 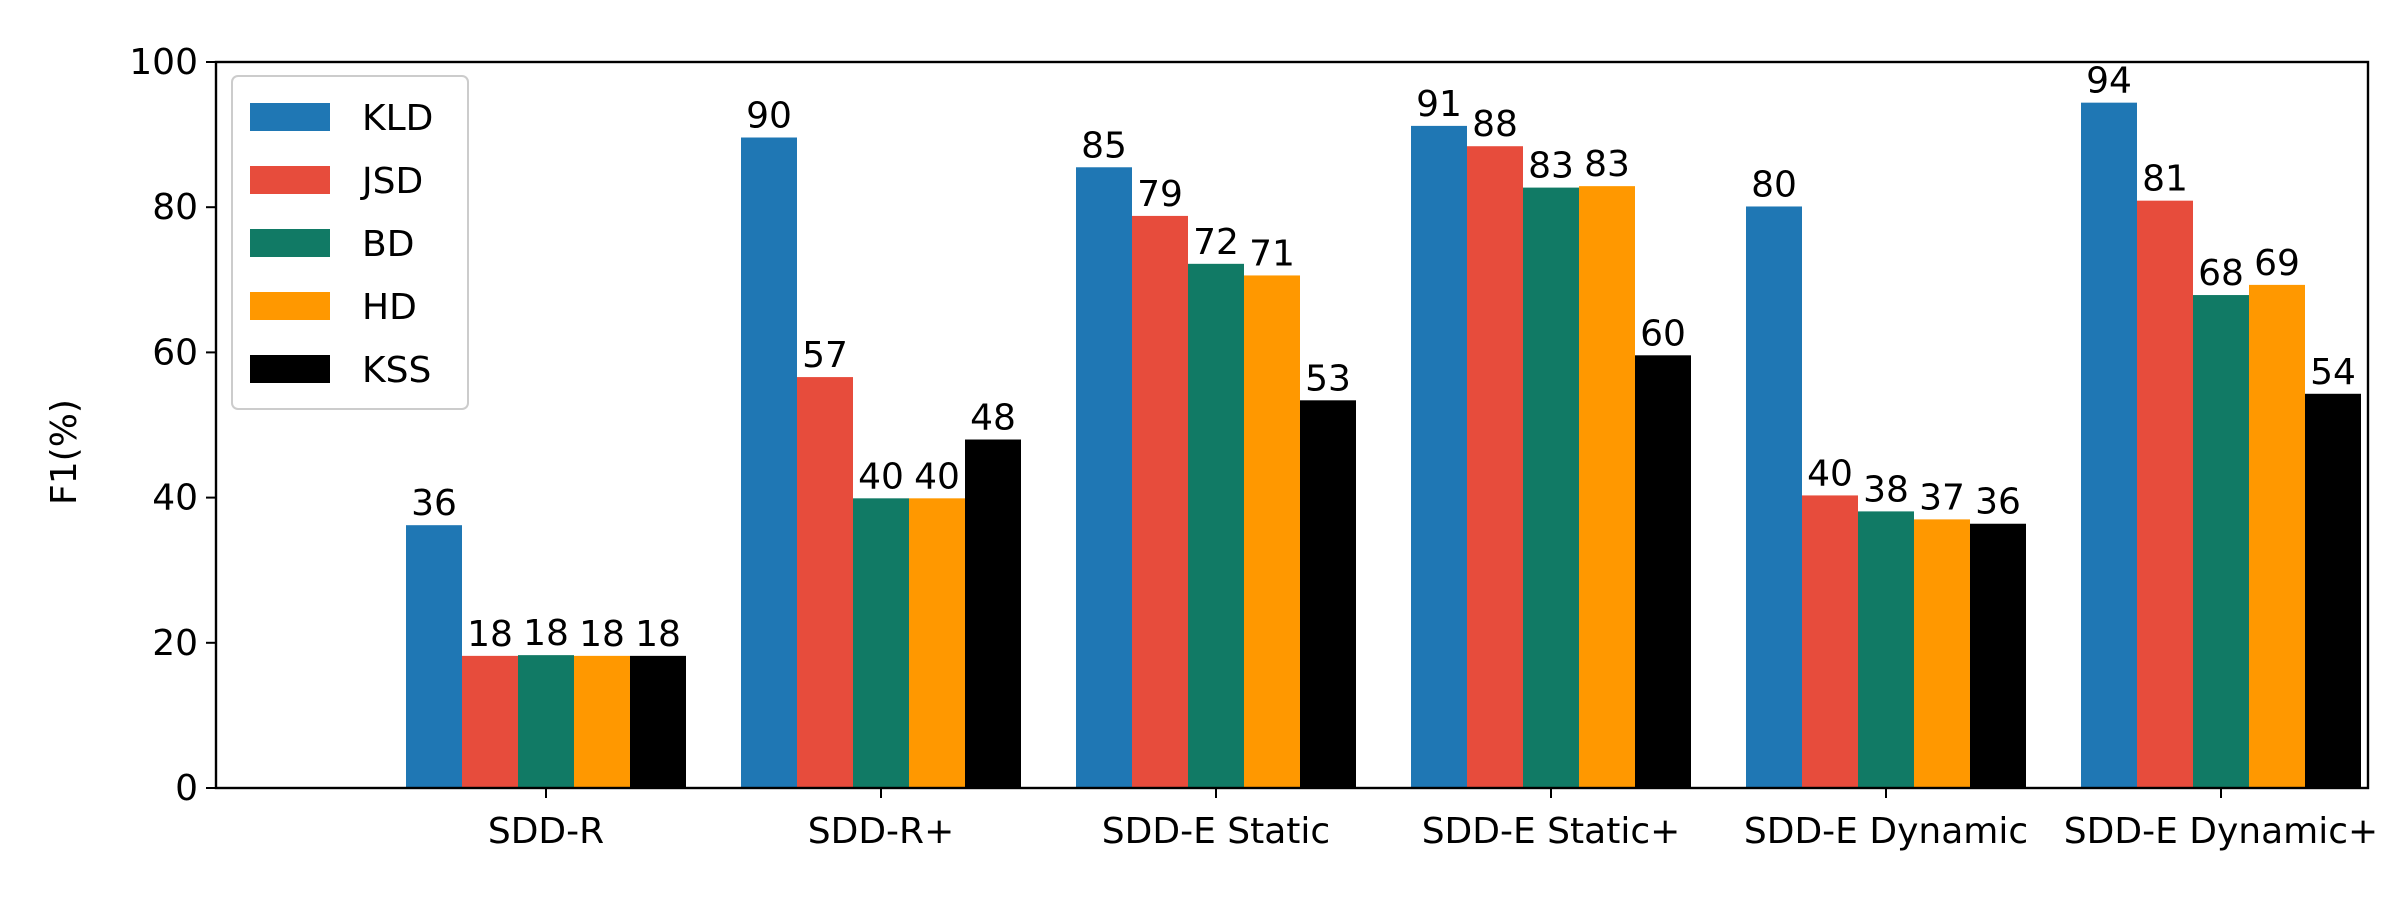 I want to click on legend-label-kld: KLD, so click(x=397, y=118).